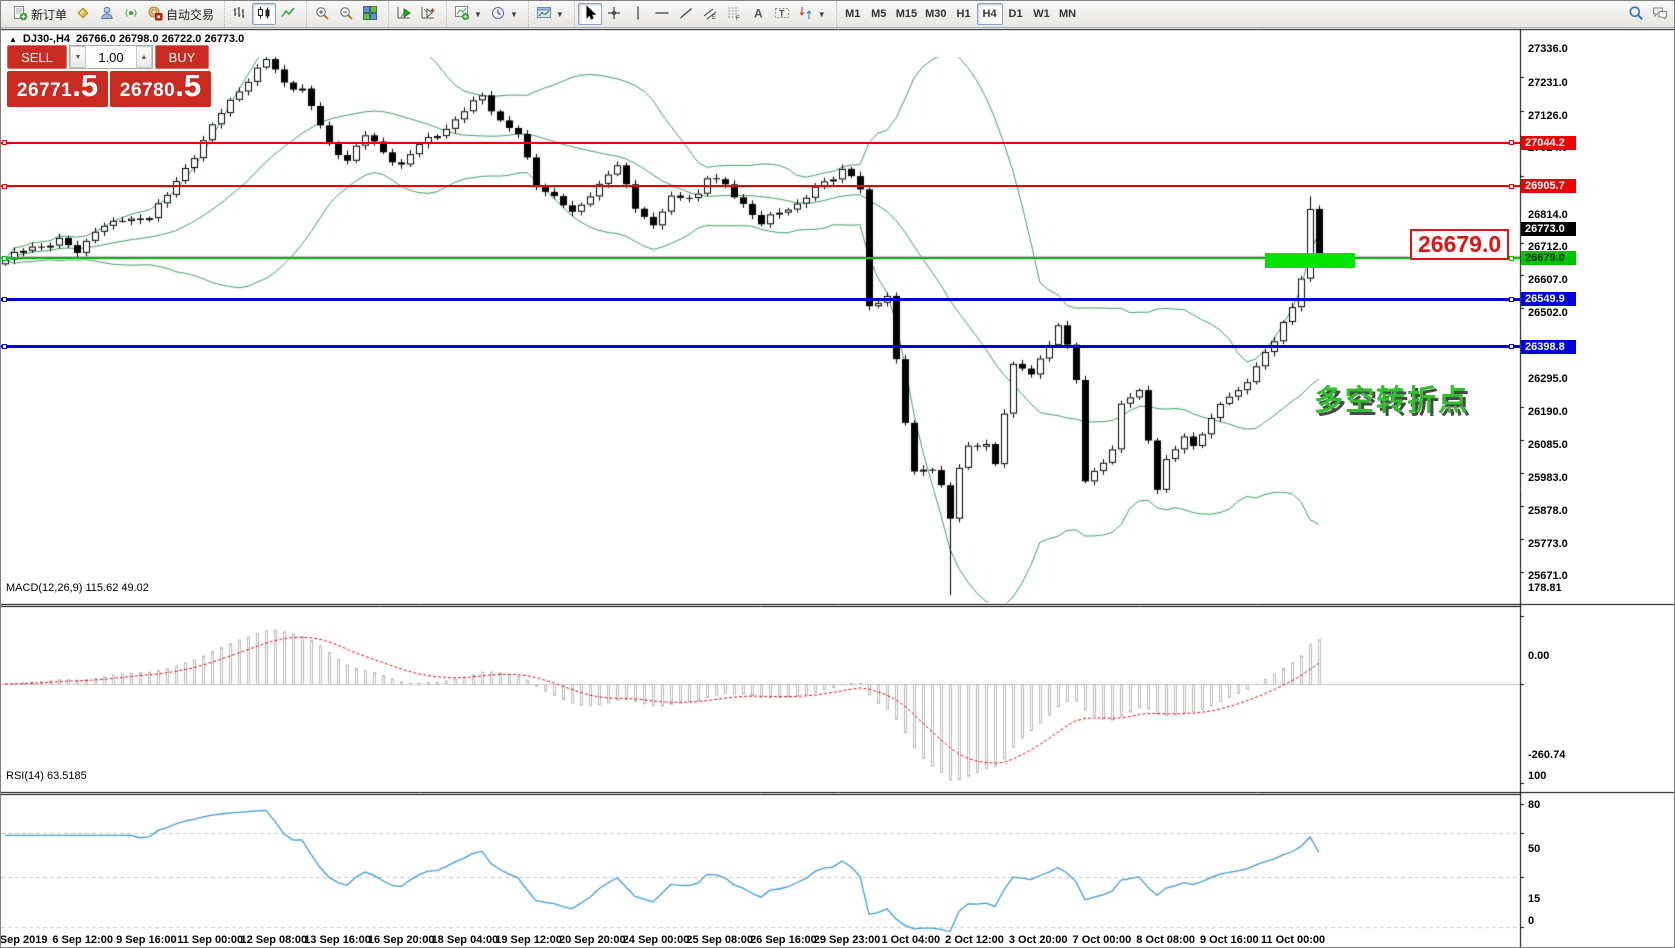  What do you see at coordinates (847, 940) in the screenshot?
I see `time-axis-label: 29 Sep 23:00` at bounding box center [847, 940].